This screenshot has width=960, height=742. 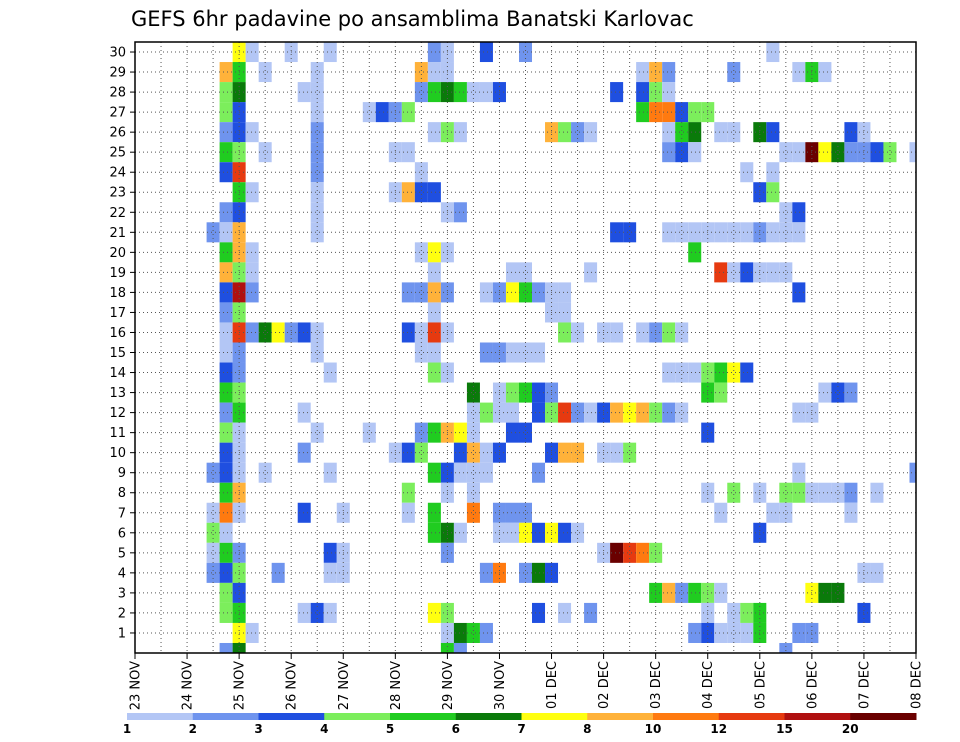 What do you see at coordinates (117, 253) in the screenshot?
I see `y-tick-label: 20` at bounding box center [117, 253].